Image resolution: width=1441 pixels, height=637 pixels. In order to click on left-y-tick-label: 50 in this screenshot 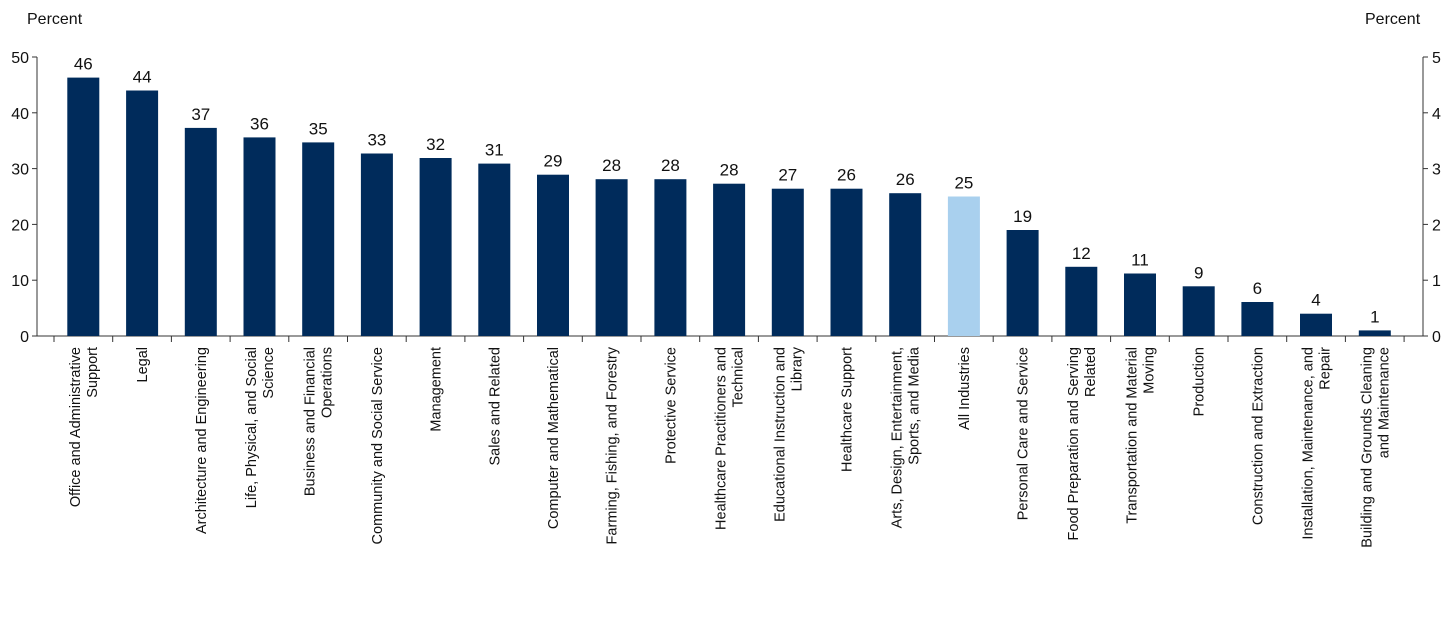, I will do `click(20, 58)`.